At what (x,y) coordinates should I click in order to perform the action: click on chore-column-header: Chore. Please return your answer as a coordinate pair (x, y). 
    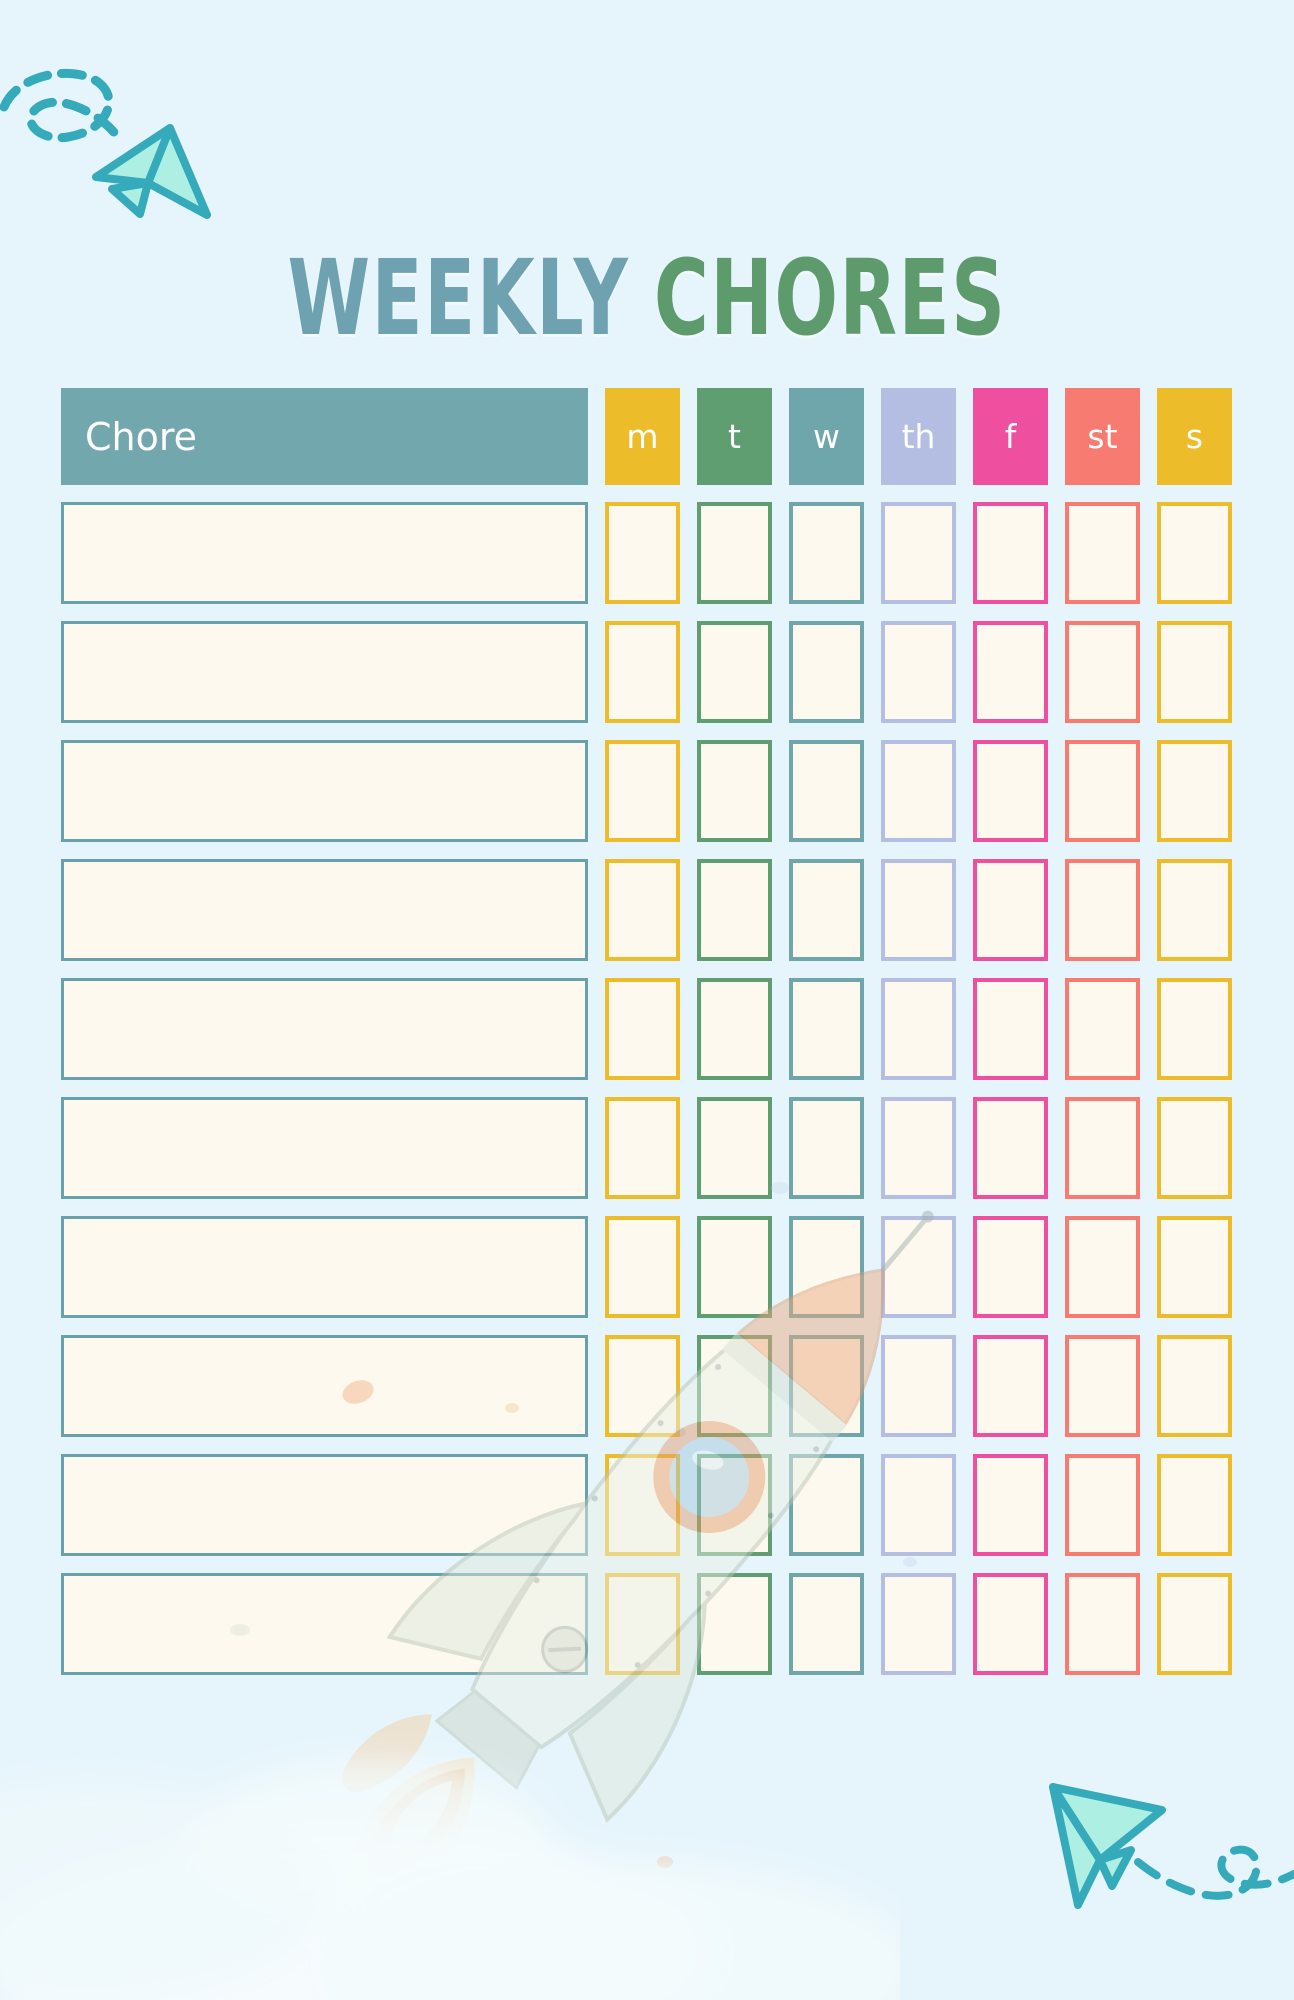
    Looking at the image, I should click on (324, 436).